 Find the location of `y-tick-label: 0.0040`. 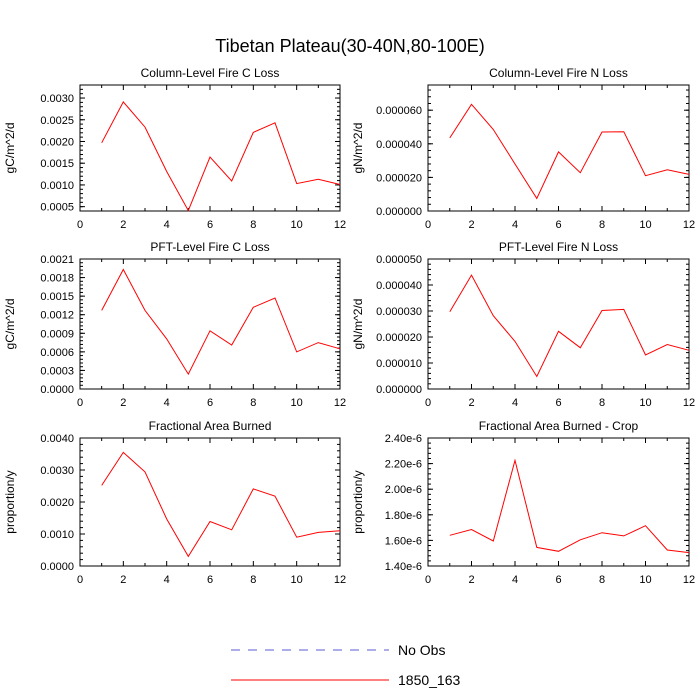

y-tick-label: 0.0040 is located at coordinates (57, 439).